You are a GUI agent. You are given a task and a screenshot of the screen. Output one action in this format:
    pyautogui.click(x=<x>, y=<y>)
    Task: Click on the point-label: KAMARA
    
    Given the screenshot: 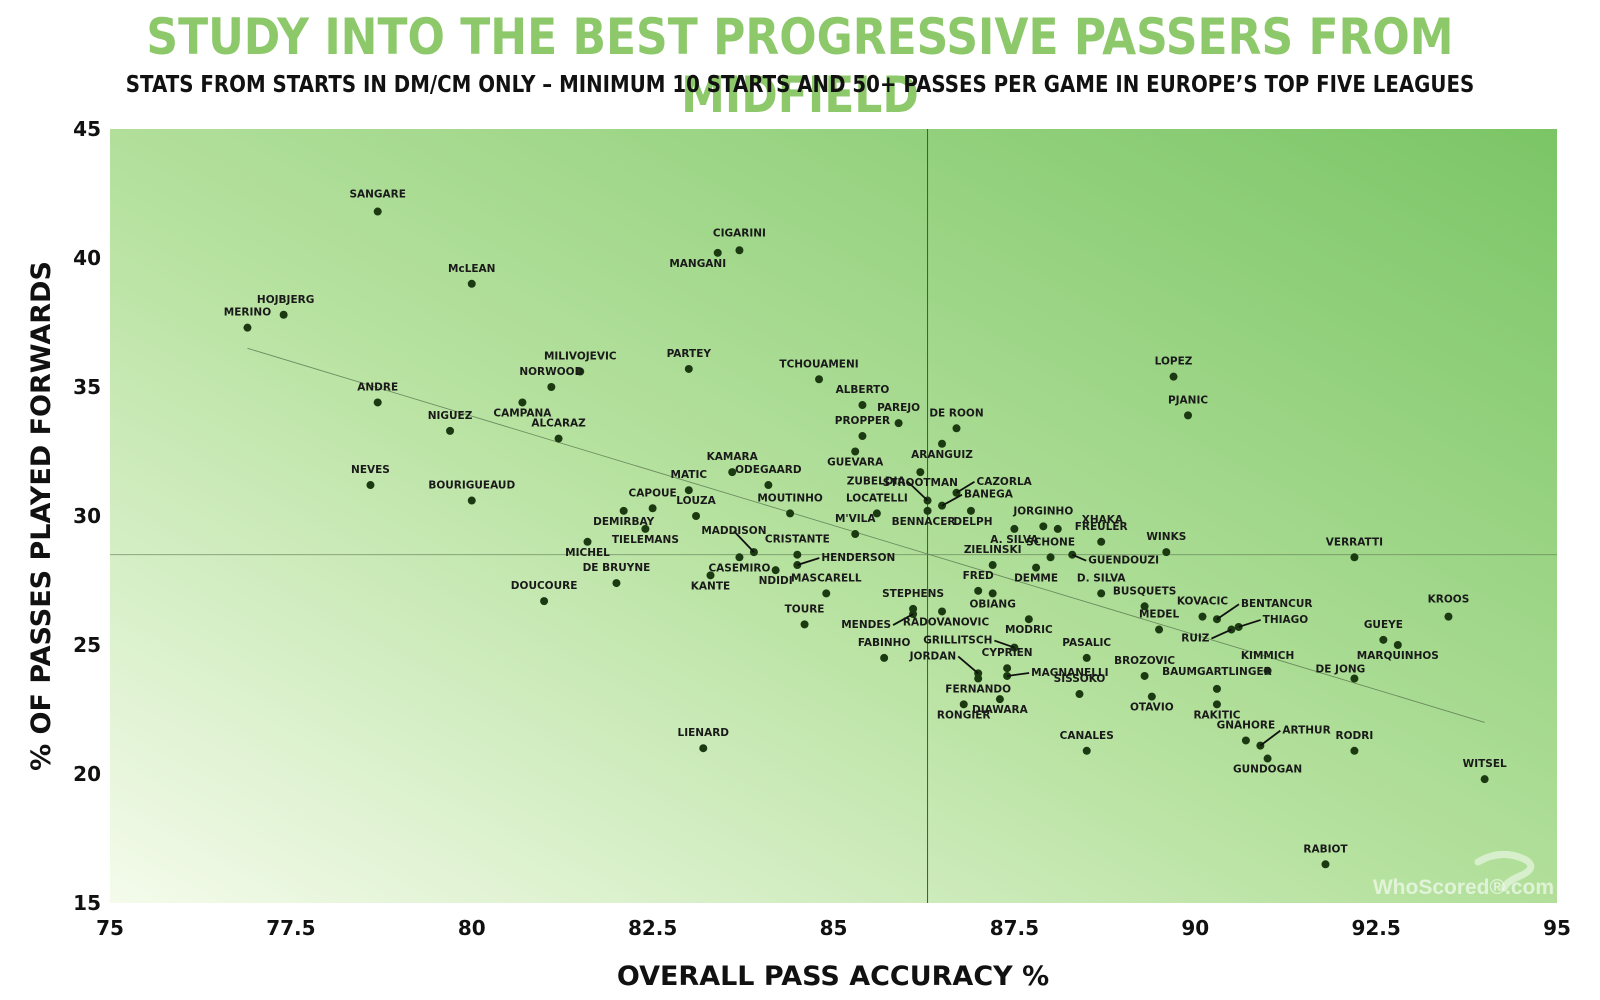 What is the action you would take?
    pyautogui.click(x=733, y=457)
    